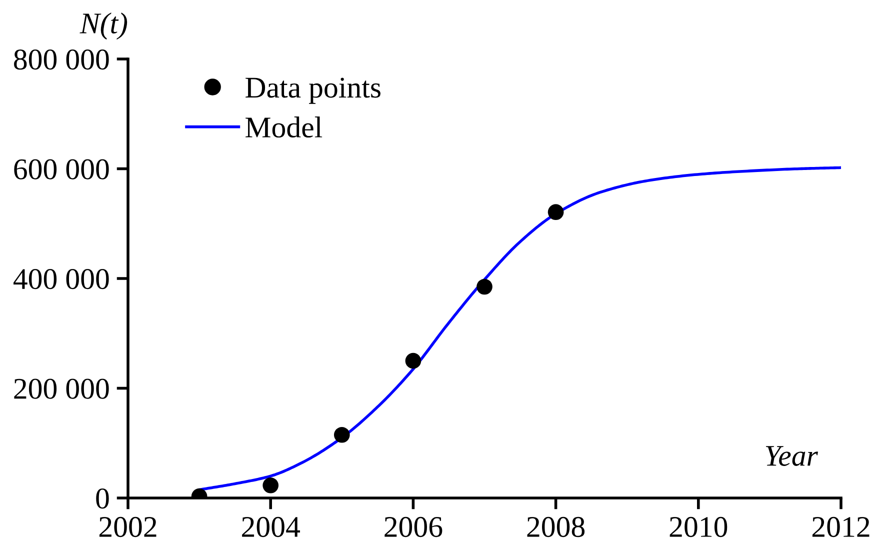 The height and width of the screenshot is (554, 875). What do you see at coordinates (61, 279) in the screenshot?
I see `y-tick-label: 400 000` at bounding box center [61, 279].